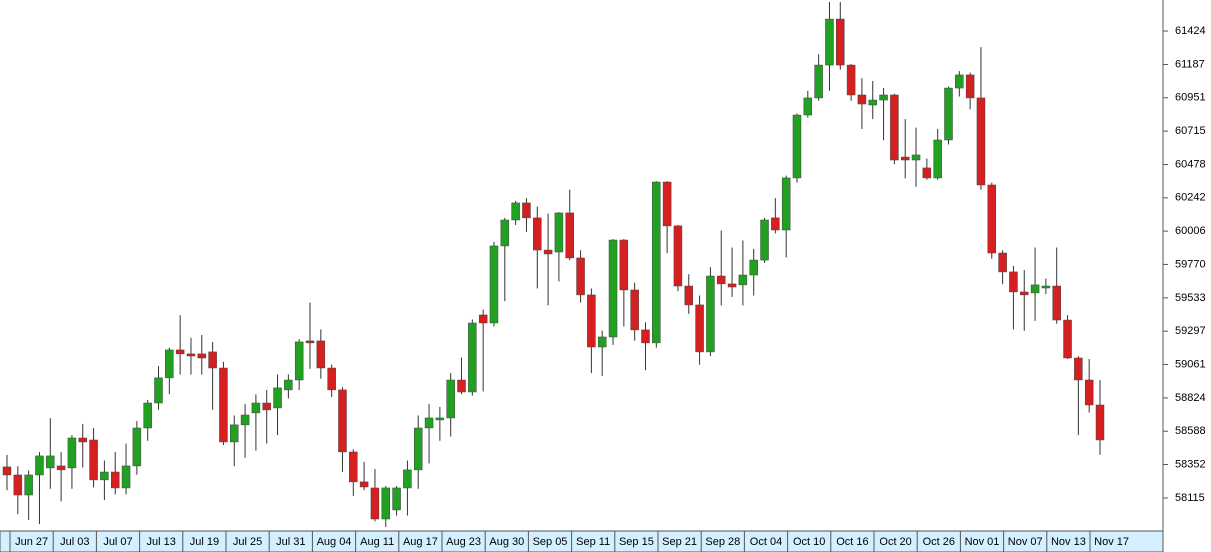 Image resolution: width=1211 pixels, height=552 pixels. I want to click on x-tick-label: Jul 07, so click(117, 542).